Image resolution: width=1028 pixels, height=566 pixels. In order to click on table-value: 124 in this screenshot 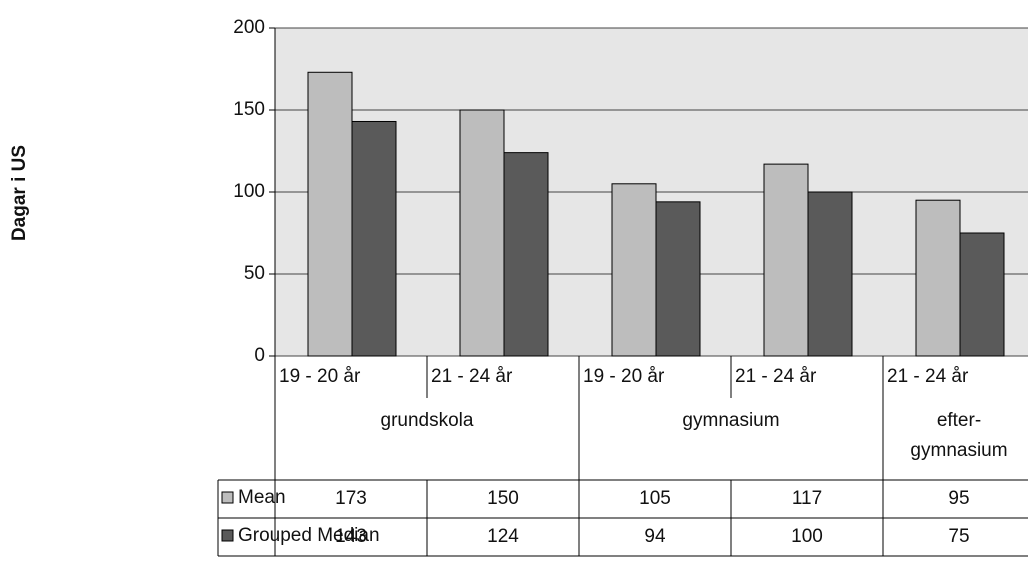, I will do `click(503, 536)`.